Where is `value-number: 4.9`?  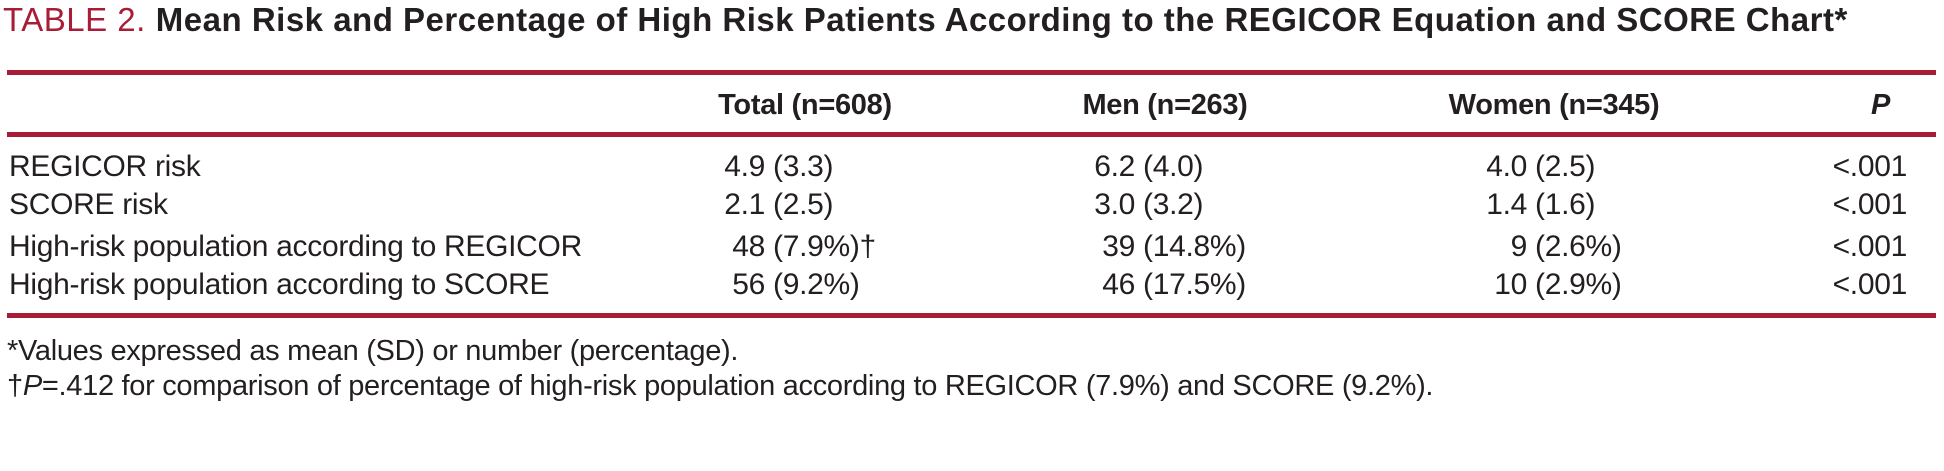
value-number: 4.9 is located at coordinates (744, 166).